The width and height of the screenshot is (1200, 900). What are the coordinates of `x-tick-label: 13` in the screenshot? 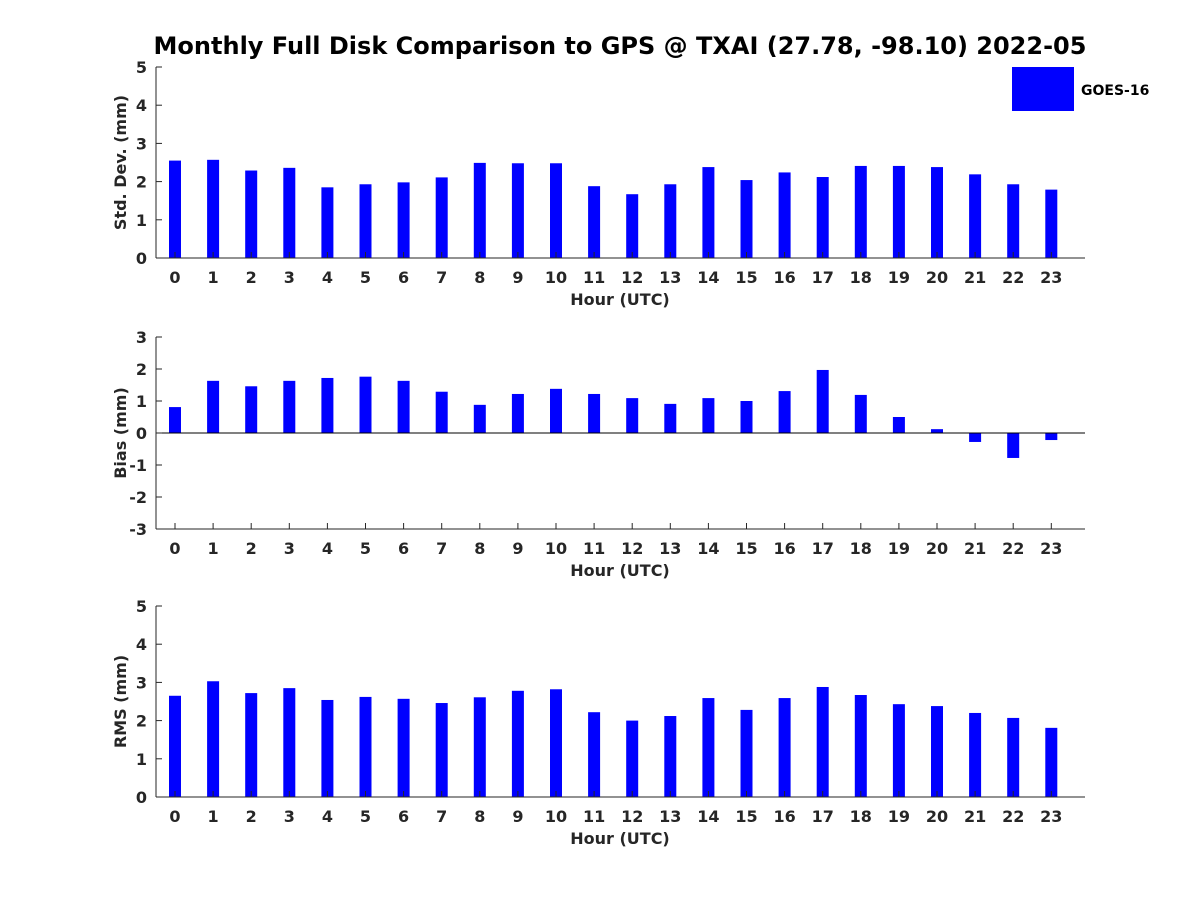 It's located at (670, 816).